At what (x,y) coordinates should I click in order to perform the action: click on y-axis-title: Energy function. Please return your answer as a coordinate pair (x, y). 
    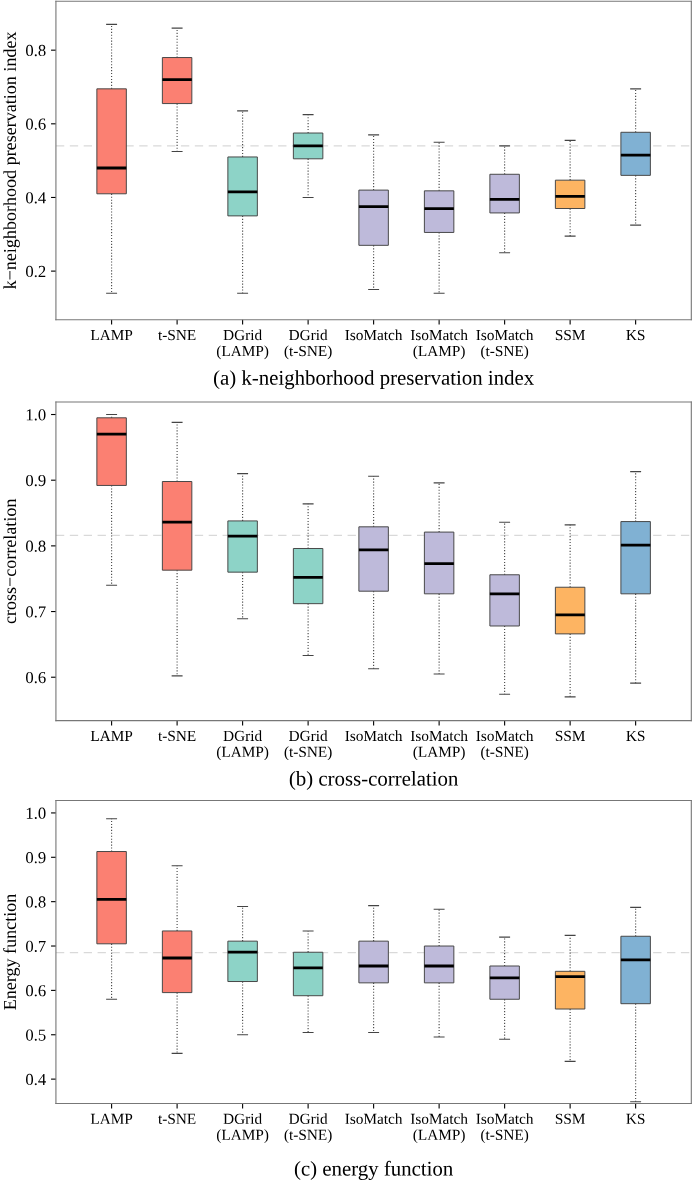
    Looking at the image, I should click on (11, 952).